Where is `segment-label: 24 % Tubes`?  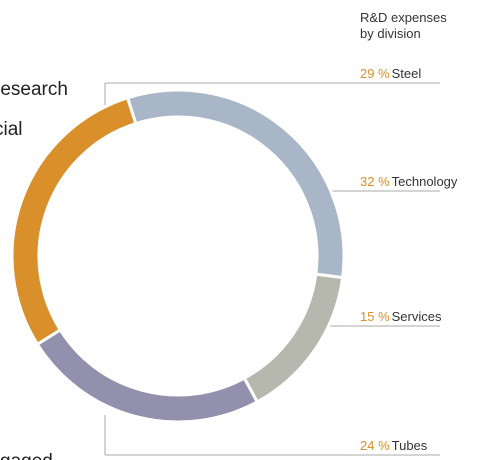
segment-label: 24 % Tubes is located at coordinates (394, 445).